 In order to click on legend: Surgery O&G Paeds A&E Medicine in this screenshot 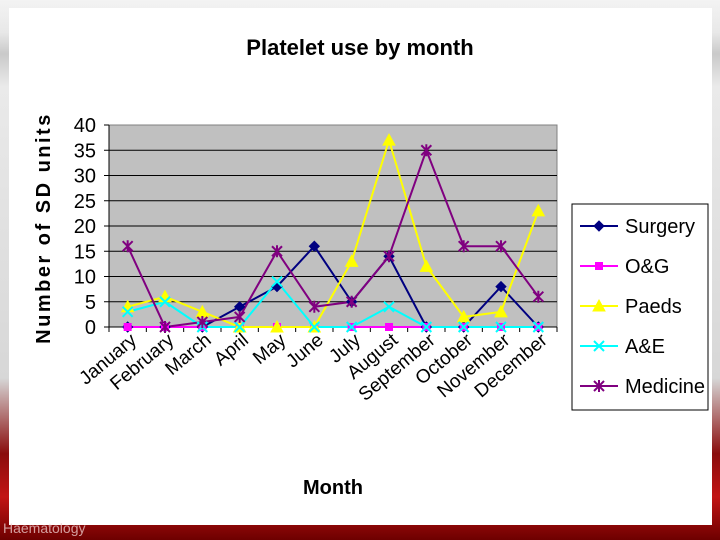, I will do `click(640, 307)`.